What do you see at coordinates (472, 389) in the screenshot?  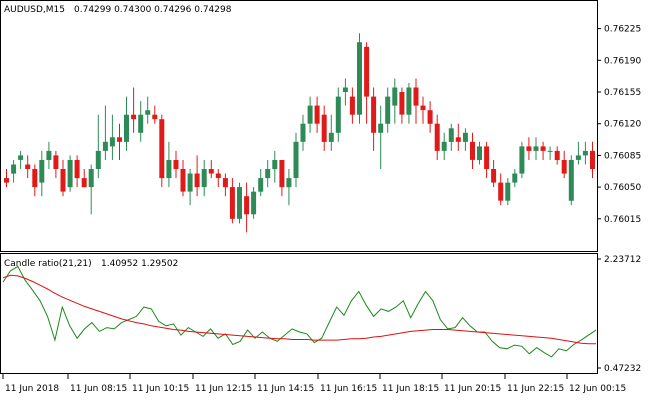 I see `time-label: 11 Jun 20:15` at bounding box center [472, 389].